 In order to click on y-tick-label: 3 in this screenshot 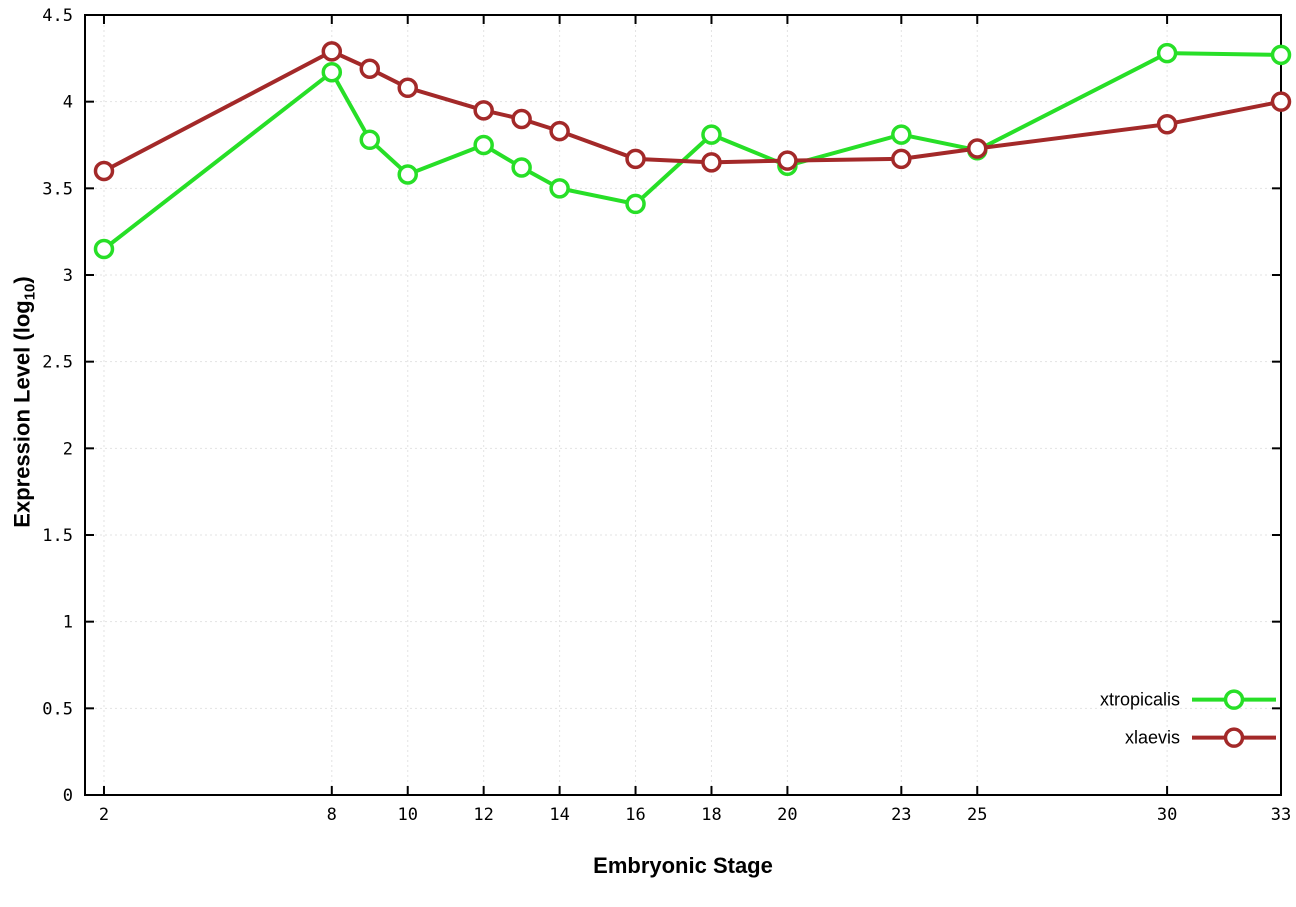, I will do `click(68, 276)`.